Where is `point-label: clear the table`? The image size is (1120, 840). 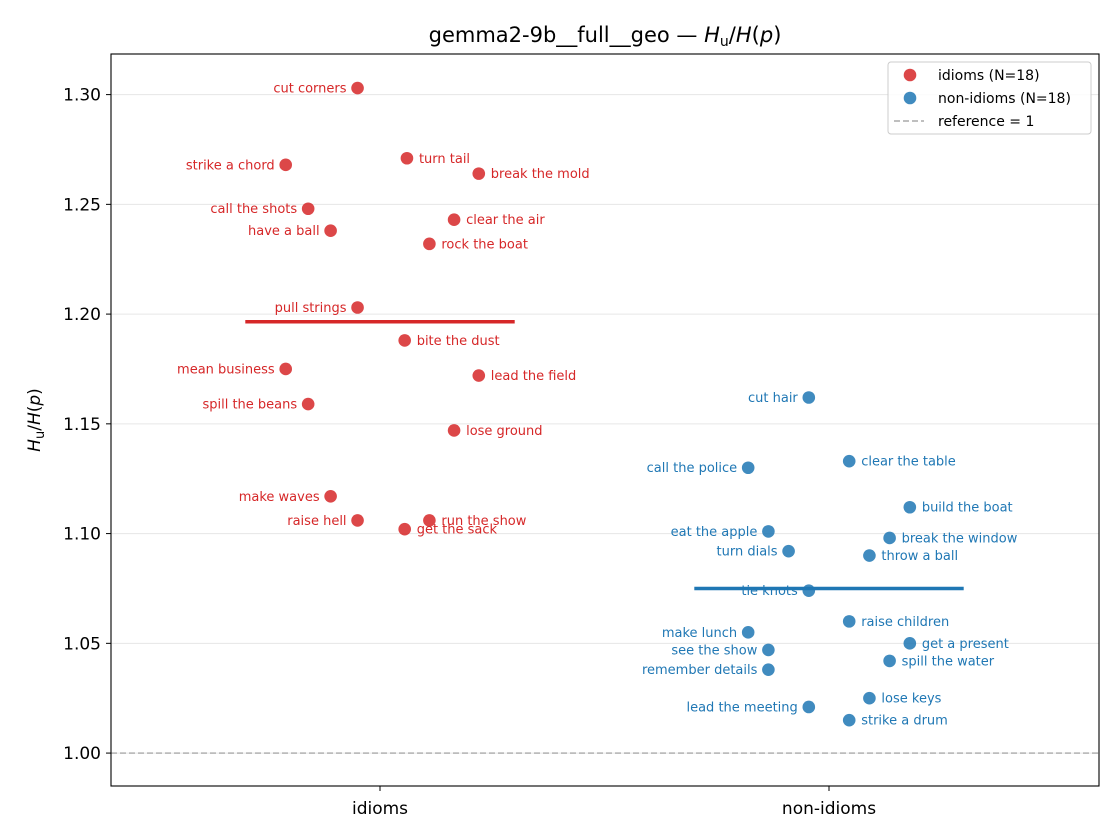
point-label: clear the table is located at coordinates (908, 462).